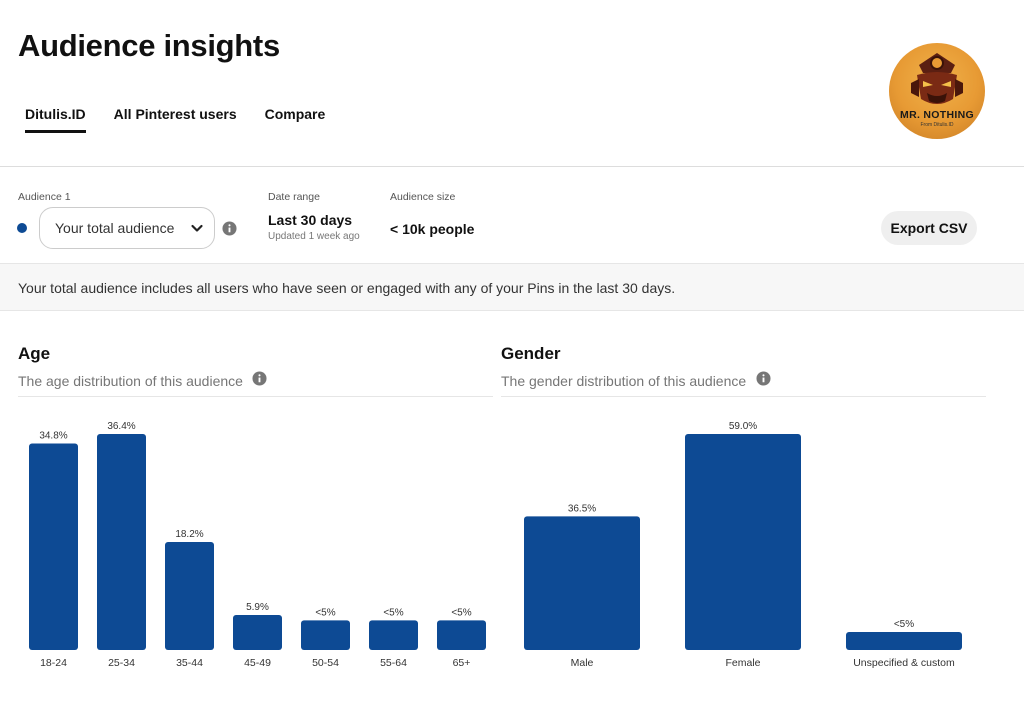 Image resolution: width=1024 pixels, height=713 pixels. What do you see at coordinates (531, 353) in the screenshot?
I see `gender-title: Gender` at bounding box center [531, 353].